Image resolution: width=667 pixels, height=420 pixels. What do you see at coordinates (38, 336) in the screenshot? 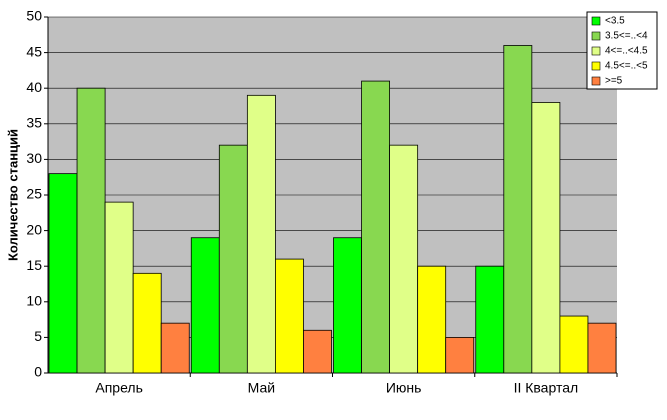
I see `y-tick-label: 5` at bounding box center [38, 336].